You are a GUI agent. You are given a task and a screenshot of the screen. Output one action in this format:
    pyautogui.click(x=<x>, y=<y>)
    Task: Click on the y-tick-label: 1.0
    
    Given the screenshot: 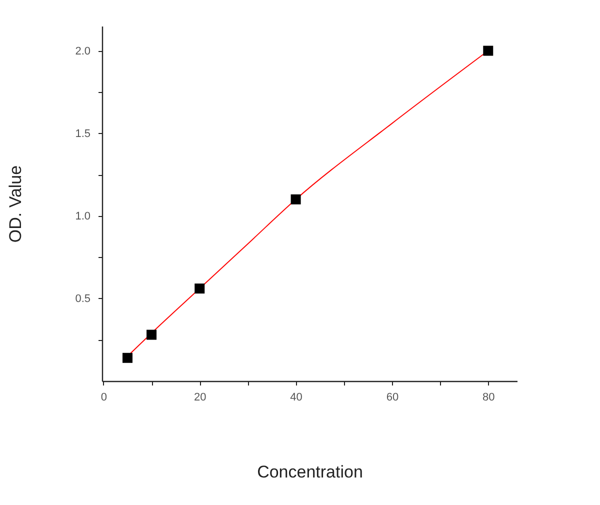 What is the action you would take?
    pyautogui.click(x=82, y=216)
    